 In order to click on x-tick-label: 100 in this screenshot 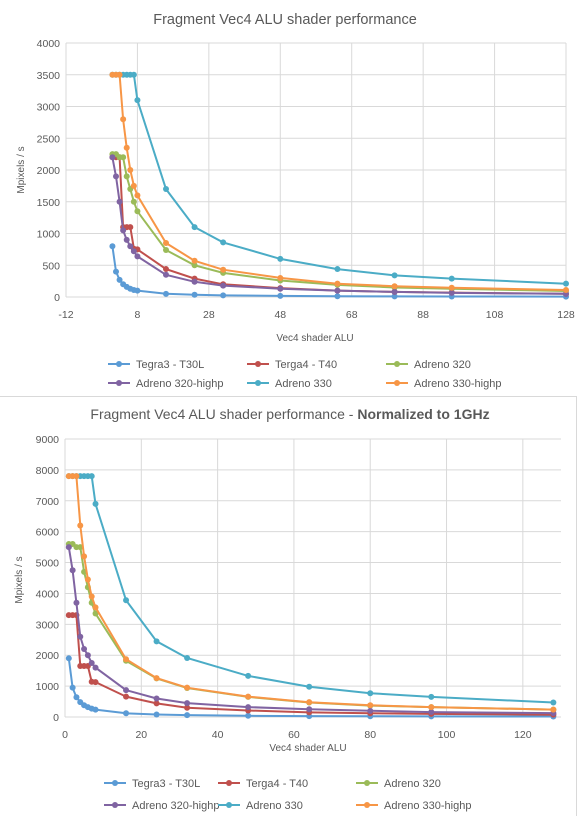, I will do `click(447, 735)`.